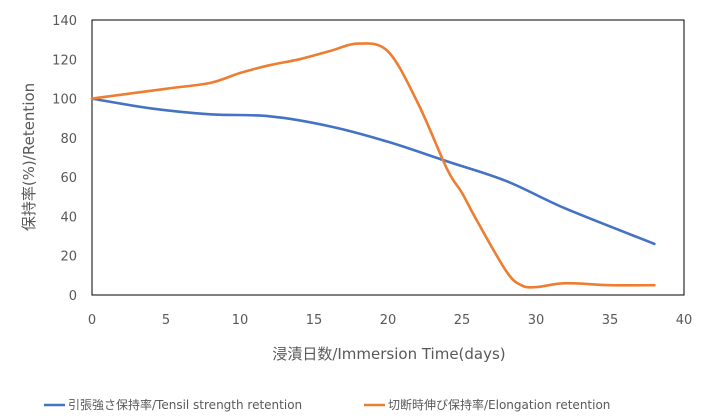 Image resolution: width=709 pixels, height=419 pixels. What do you see at coordinates (64, 60) in the screenshot?
I see `y-tick-label: 120` at bounding box center [64, 60].